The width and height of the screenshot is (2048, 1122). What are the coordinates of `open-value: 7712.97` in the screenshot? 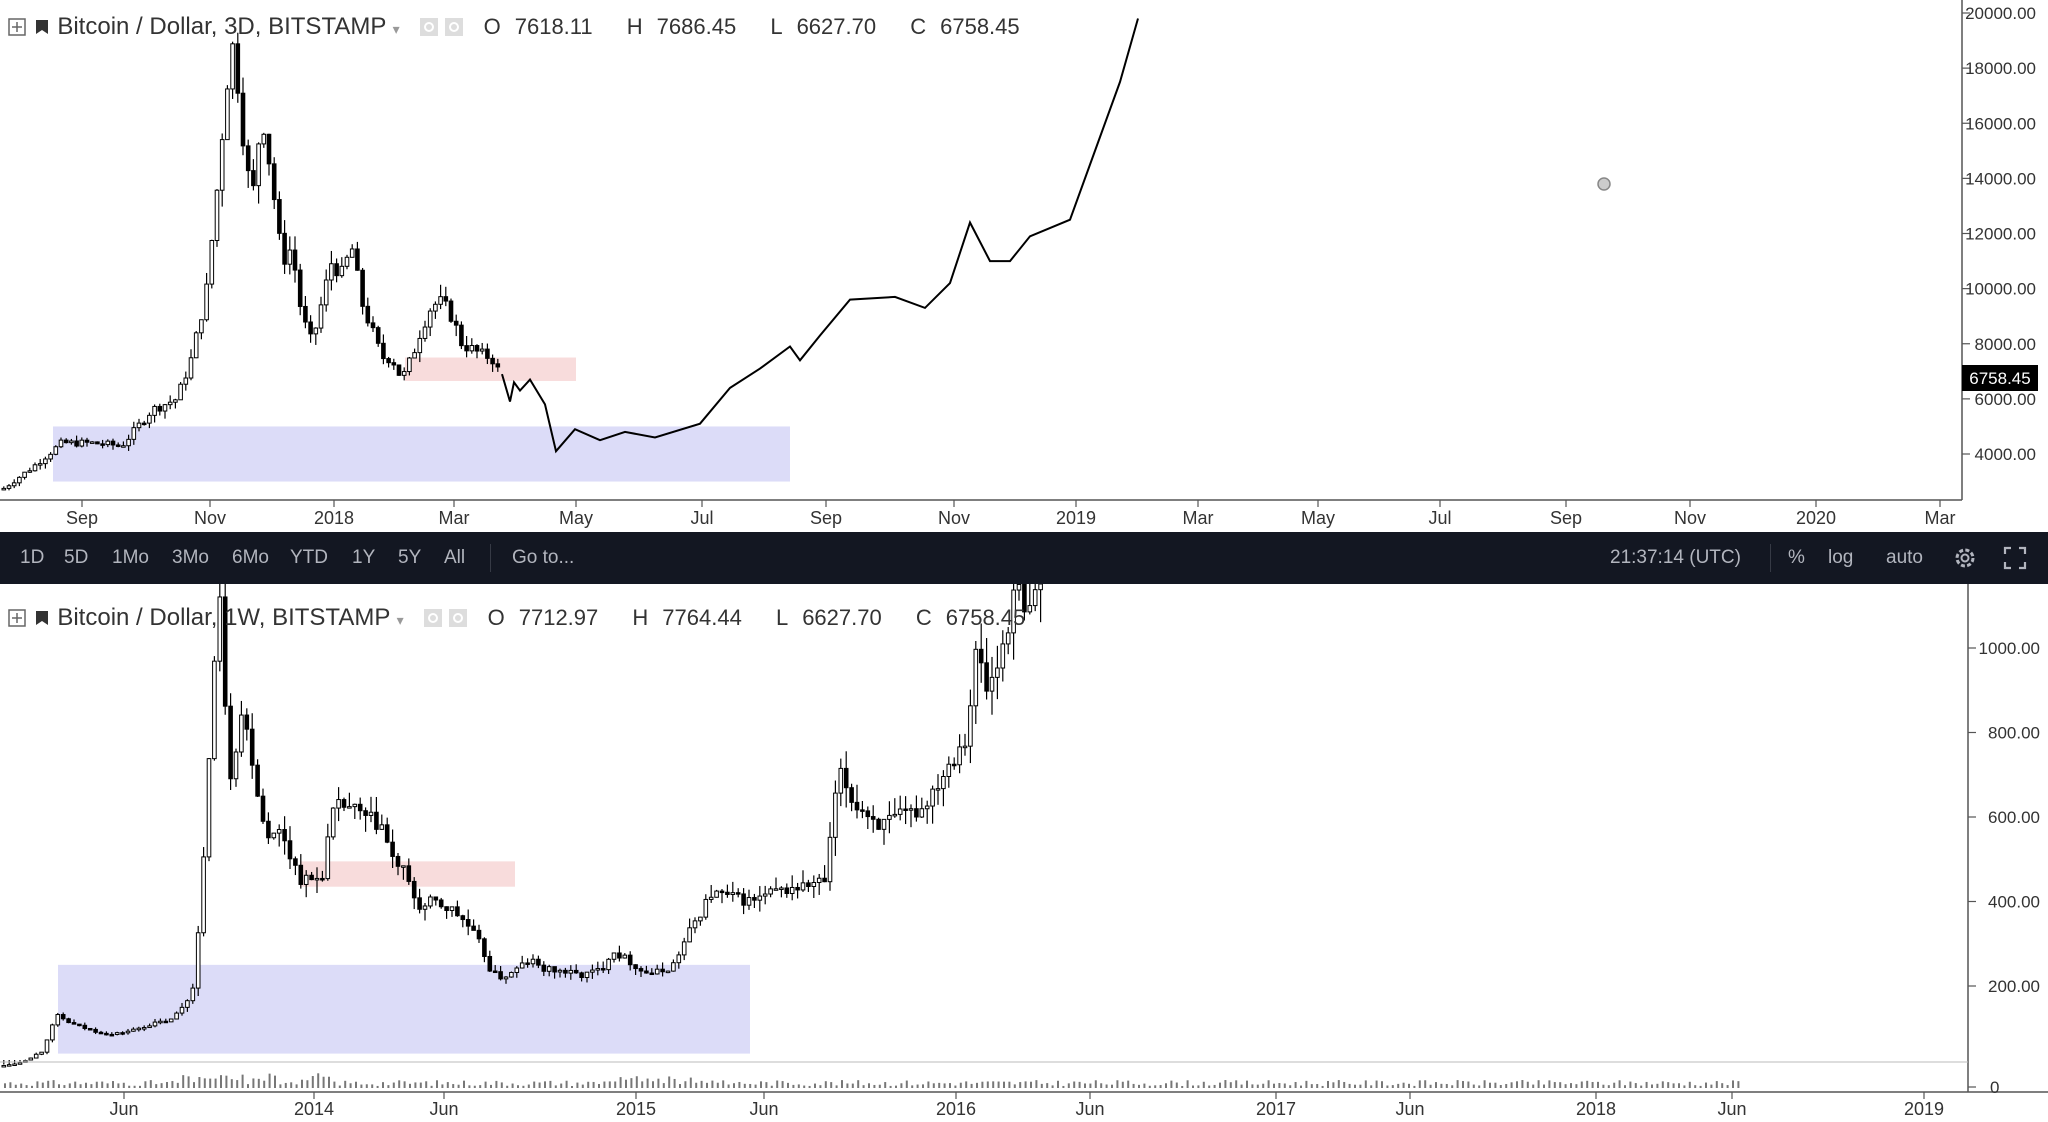 It's located at (558, 617).